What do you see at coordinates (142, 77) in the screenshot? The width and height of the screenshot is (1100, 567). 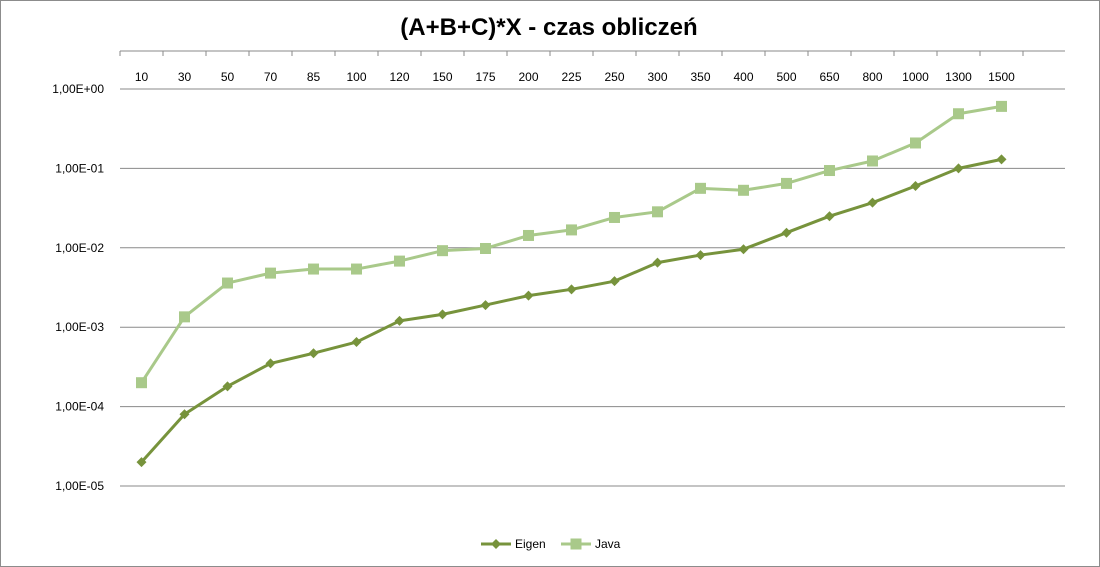 I see `x-tick-label: 10` at bounding box center [142, 77].